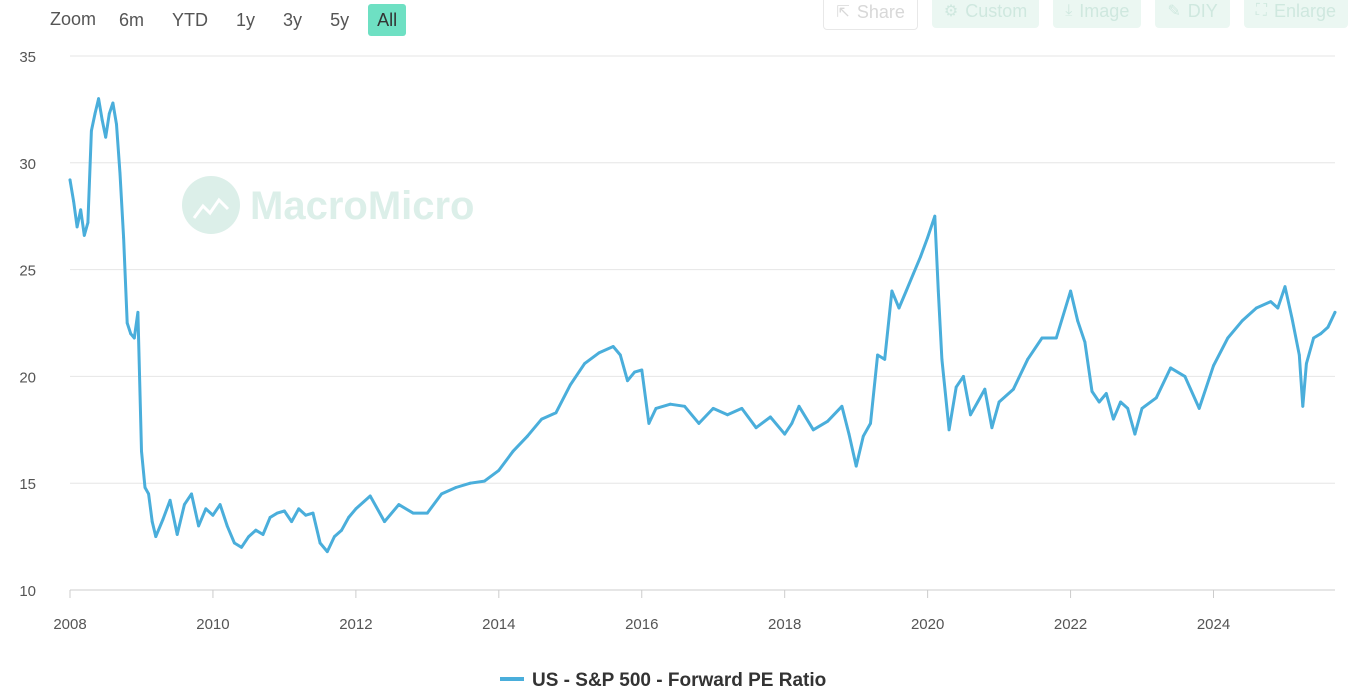 The width and height of the screenshot is (1348, 693). Describe the element at coordinates (1069, 10) in the screenshot. I see `download-icon: ⤓` at that location.